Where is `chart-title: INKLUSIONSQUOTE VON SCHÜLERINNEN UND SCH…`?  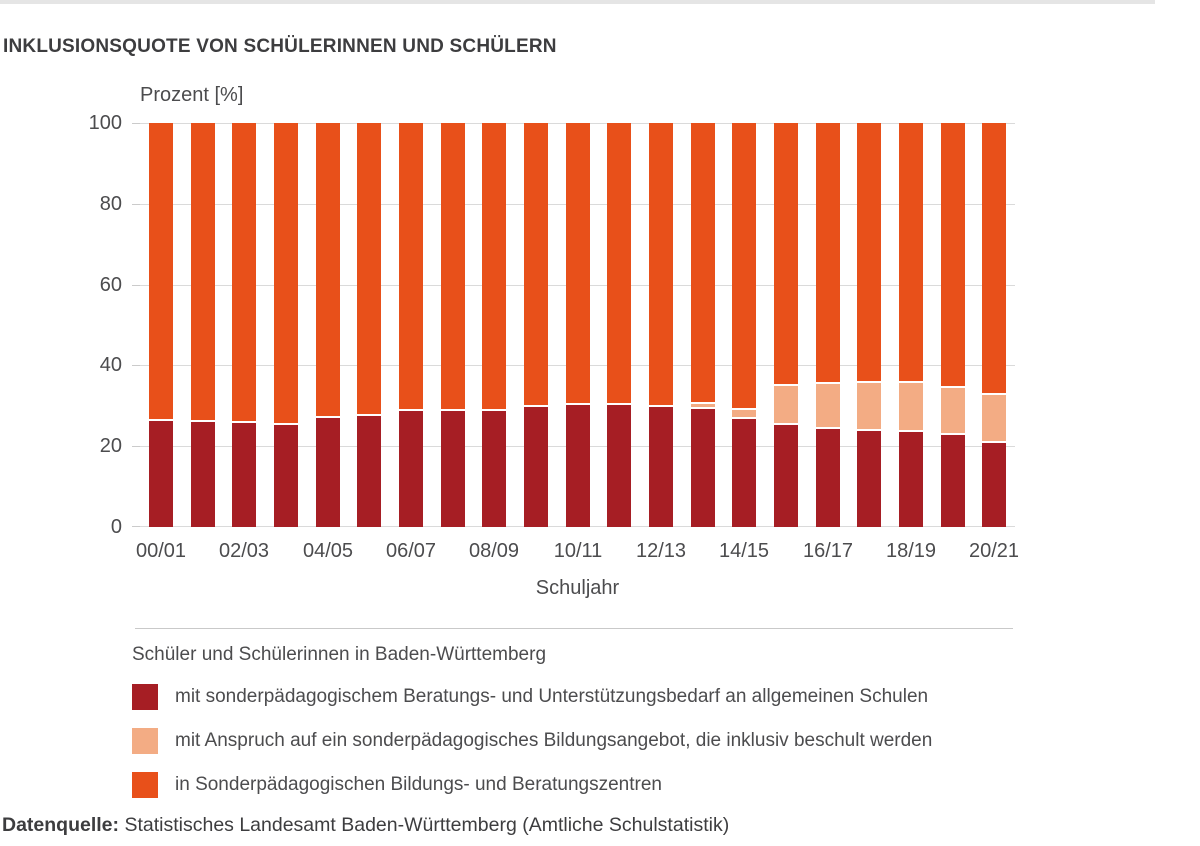
chart-title: INKLUSIONSQUOTE VON SCHÜLERINNEN UND SCH… is located at coordinates (280, 46).